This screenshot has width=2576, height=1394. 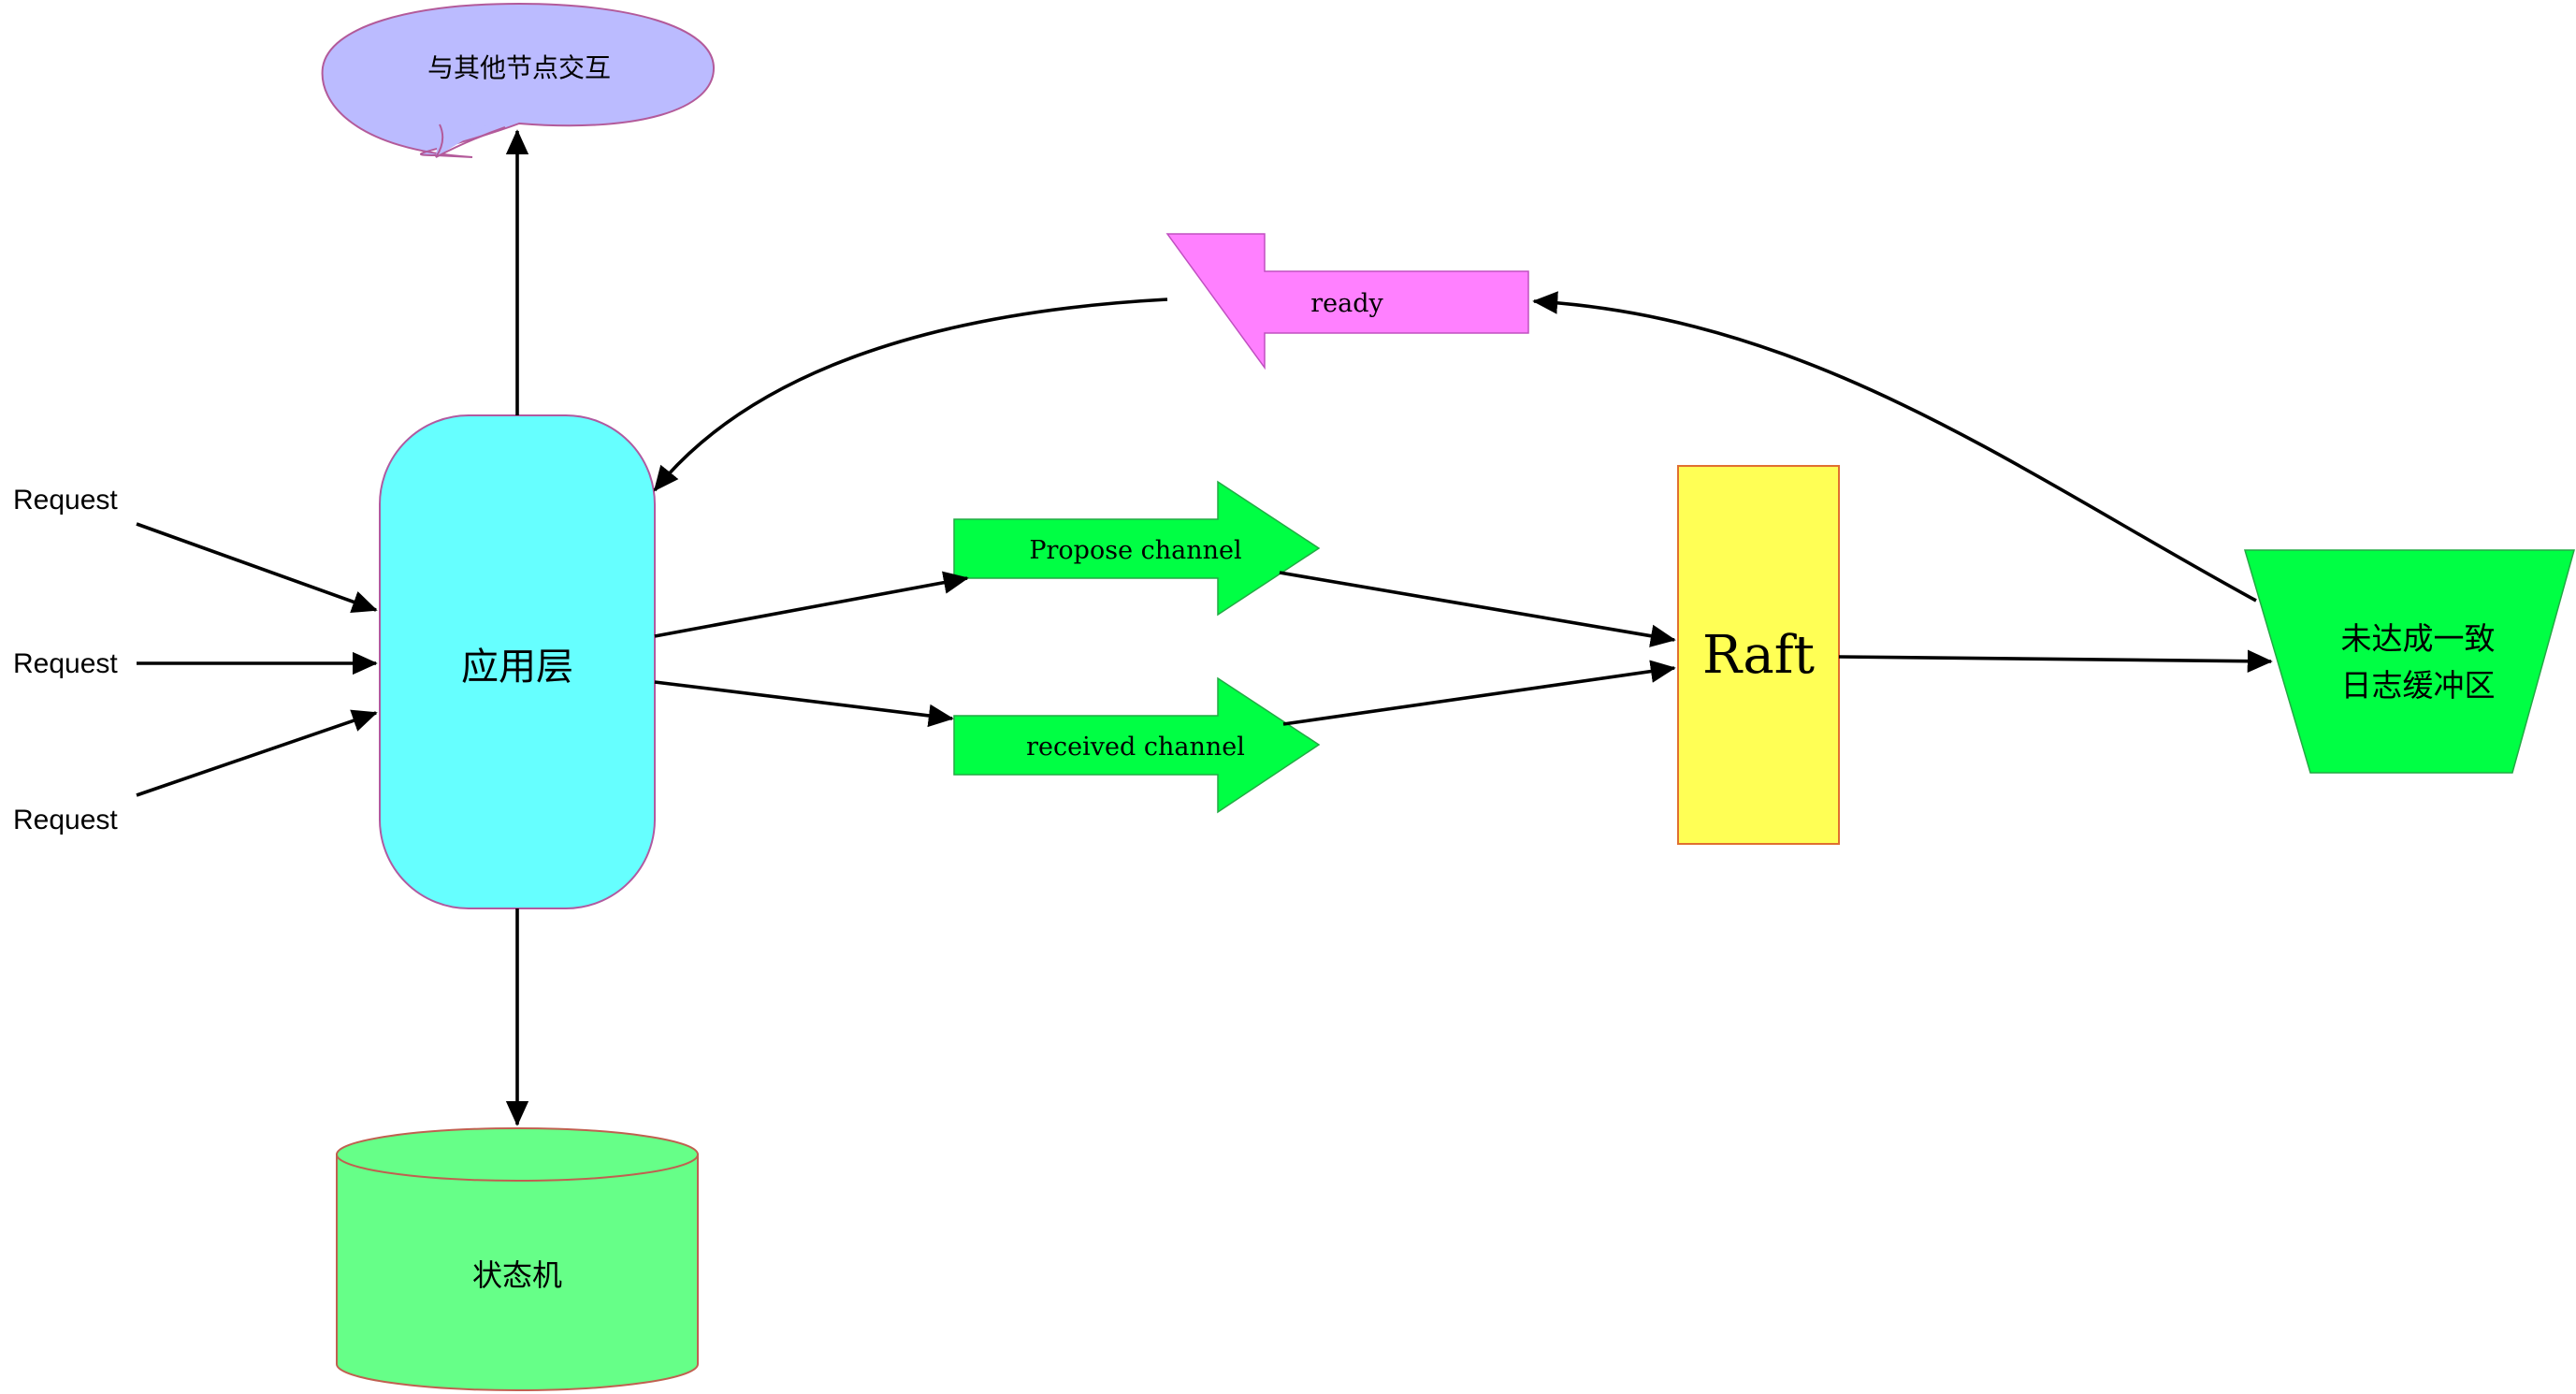 I want to click on app-layer-node: 应用层, so click(x=517, y=661).